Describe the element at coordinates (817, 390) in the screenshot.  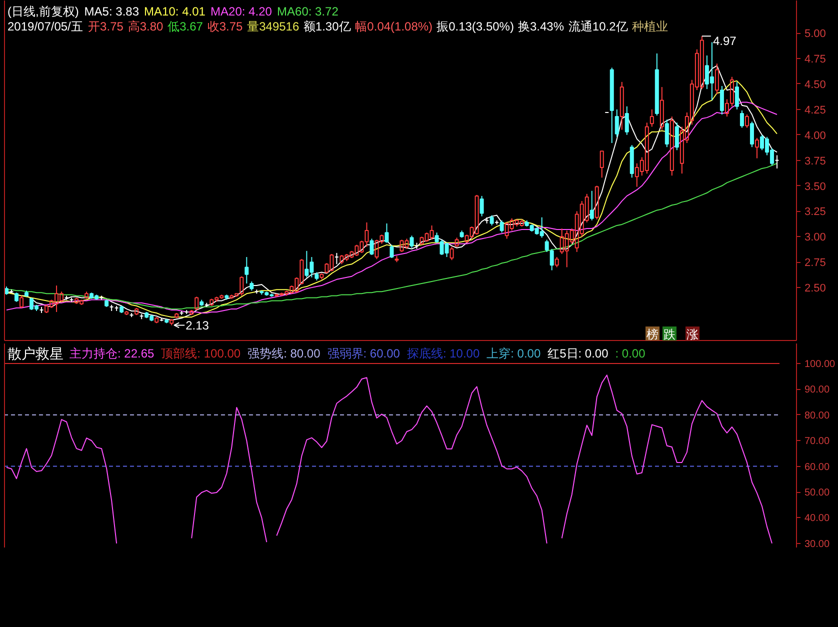
I see `y-tick-label: 90.00` at that location.